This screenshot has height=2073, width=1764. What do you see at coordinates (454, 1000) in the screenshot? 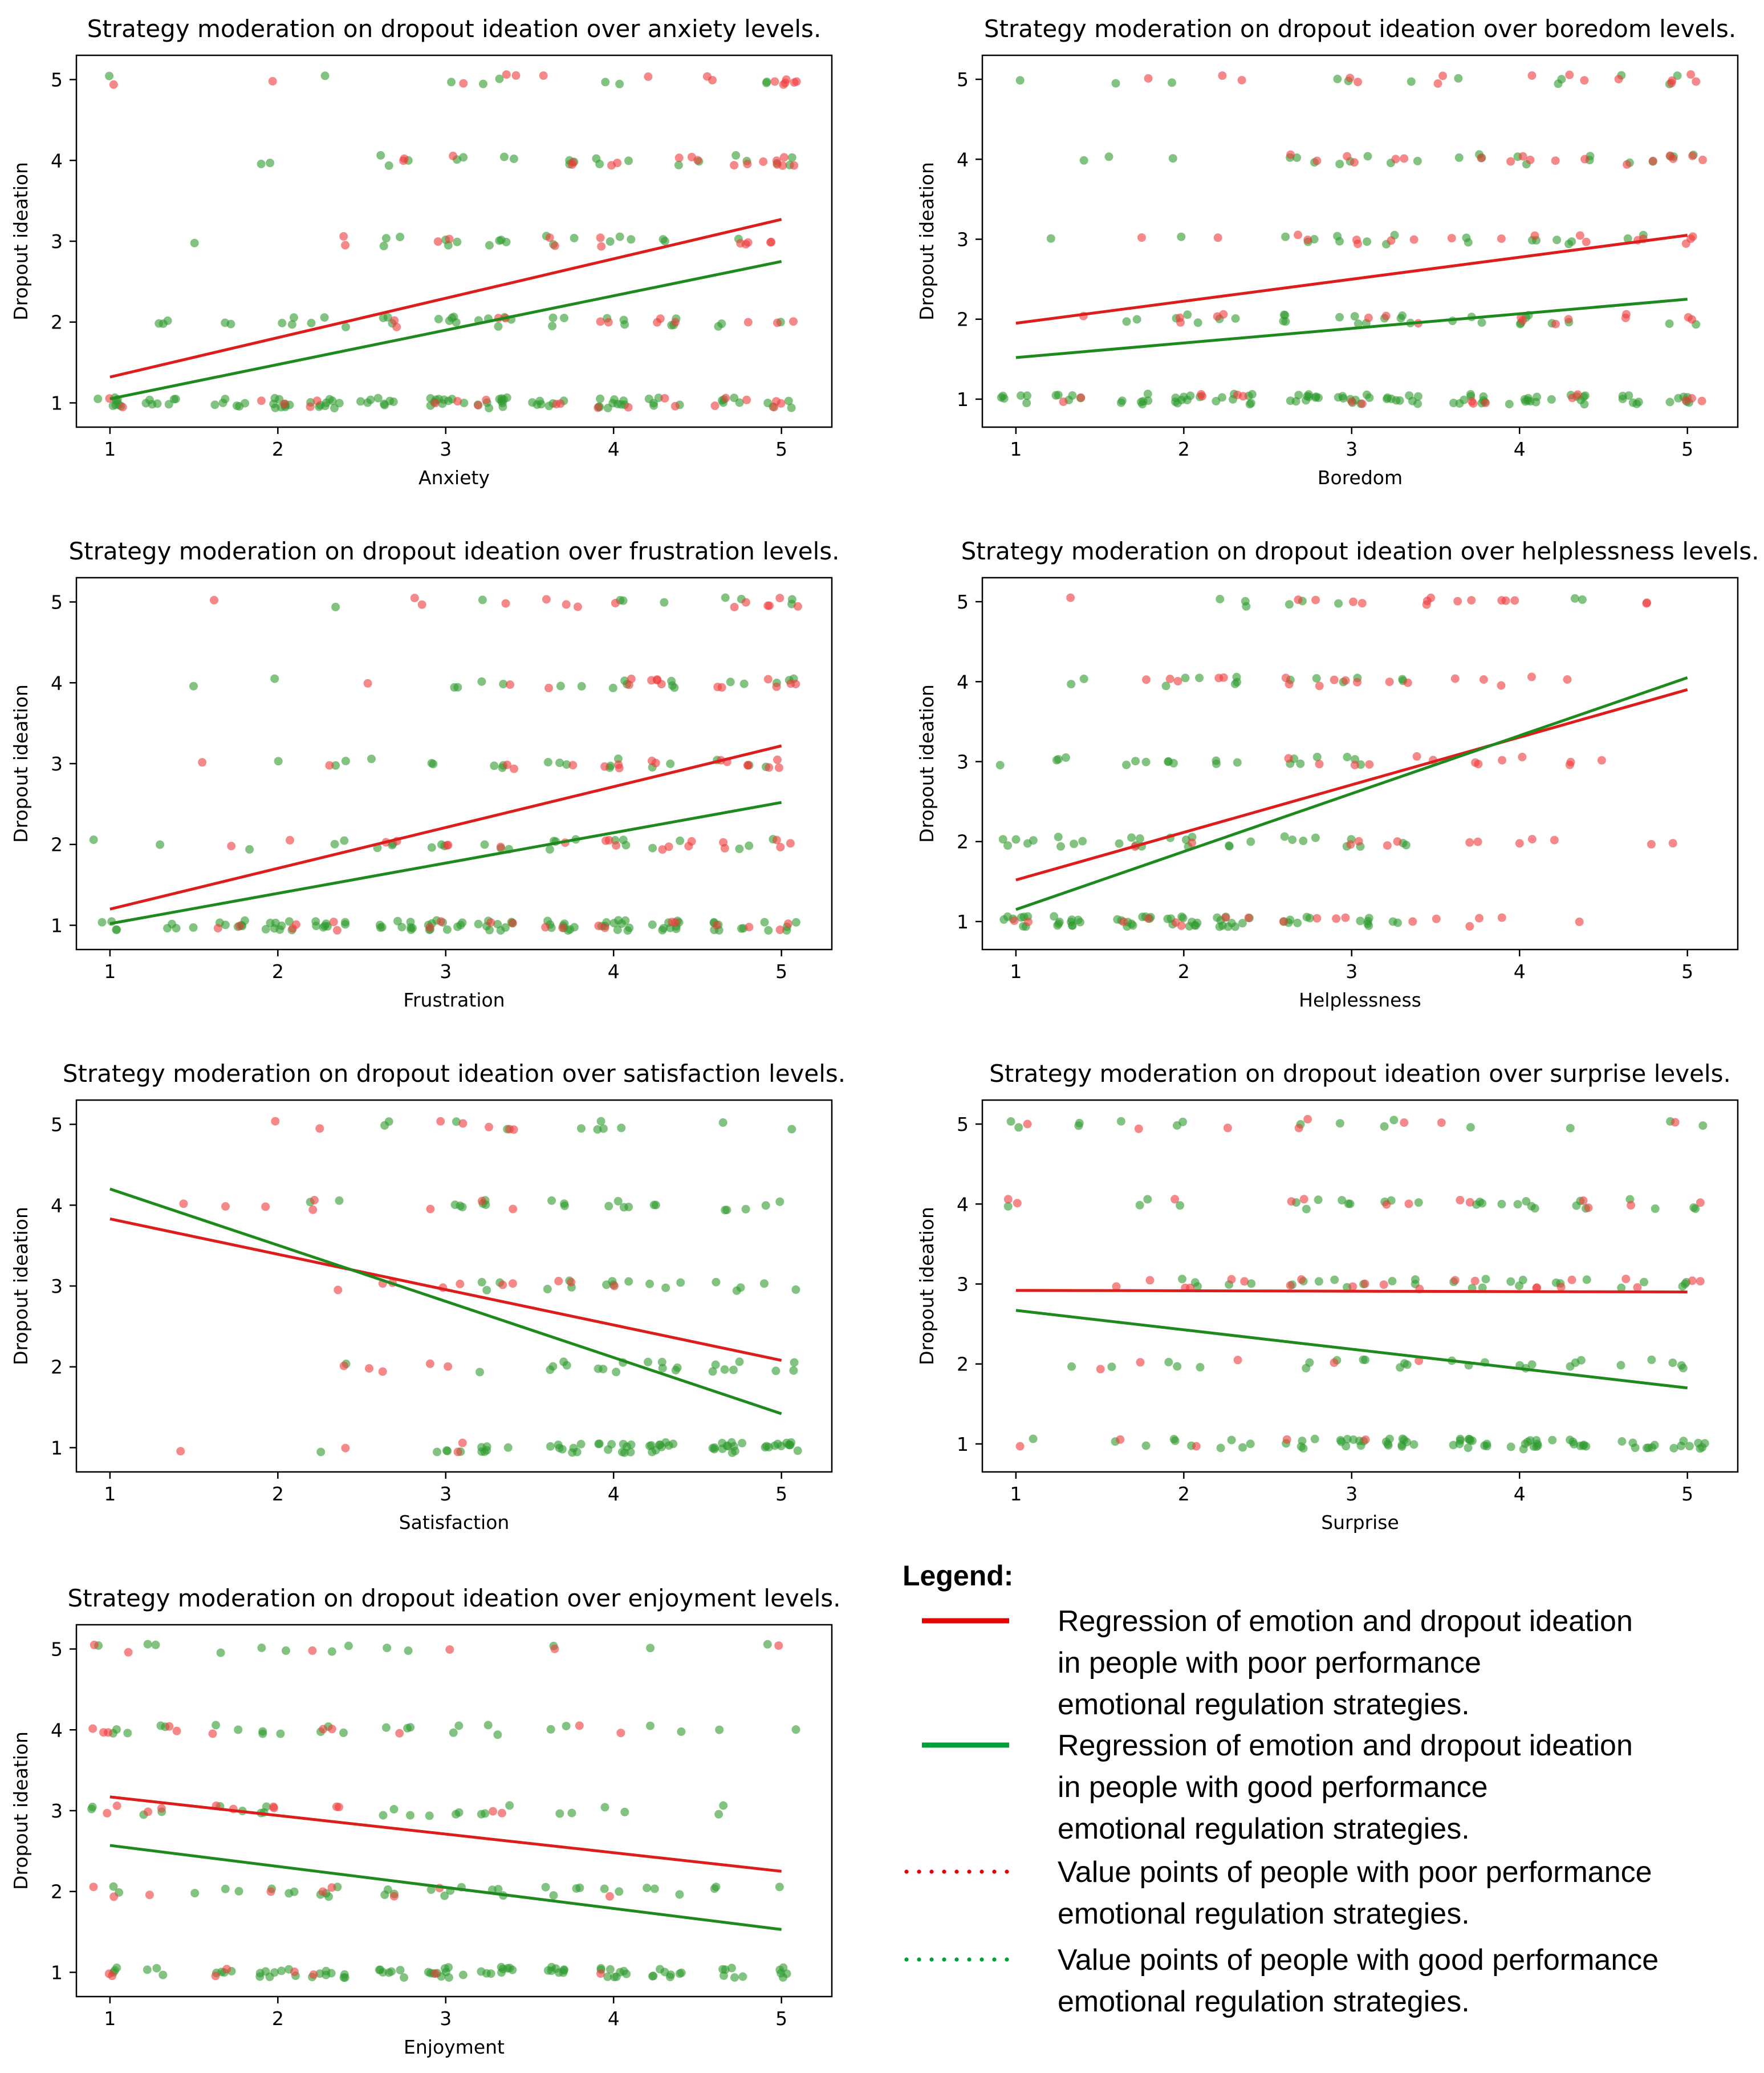
I see `x-axis-label: Frustration` at bounding box center [454, 1000].